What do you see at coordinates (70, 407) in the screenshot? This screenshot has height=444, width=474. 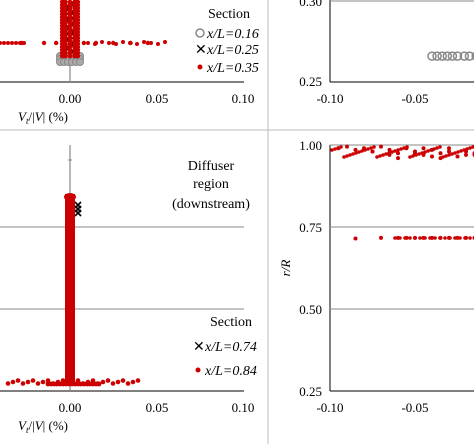 I see `panel-ll-xtick-0: 0.00` at bounding box center [70, 407].